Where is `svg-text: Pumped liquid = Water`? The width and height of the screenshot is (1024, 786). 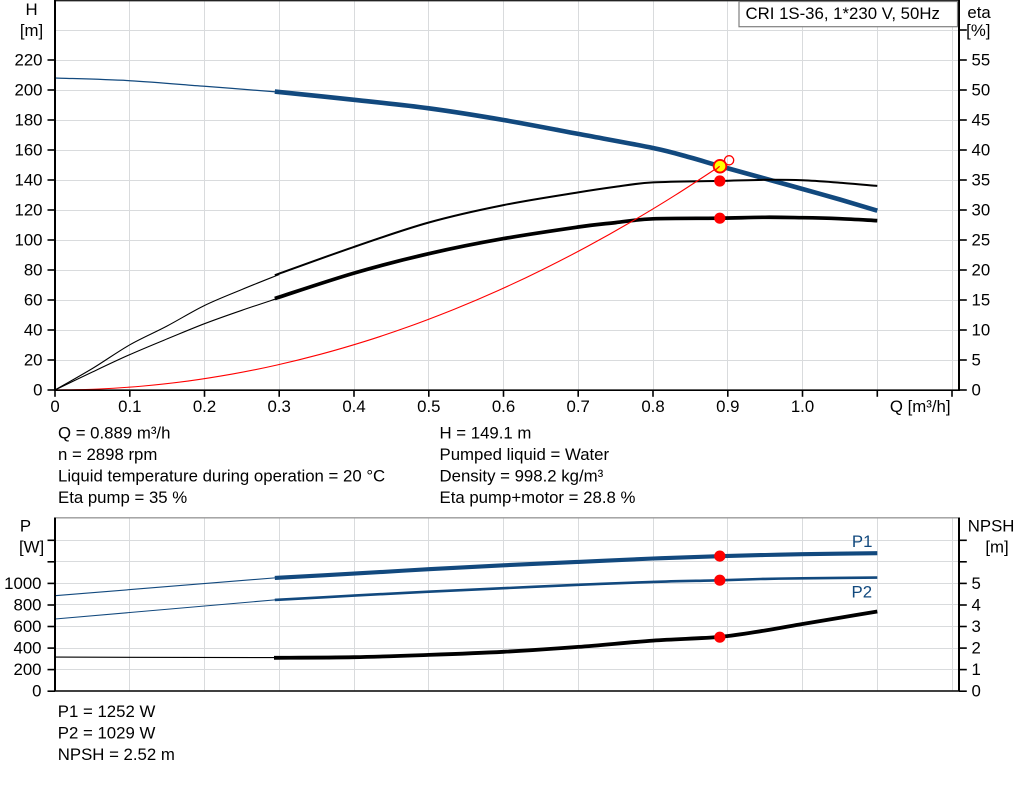
svg-text: Pumped liquid = Water is located at coordinates (525, 454).